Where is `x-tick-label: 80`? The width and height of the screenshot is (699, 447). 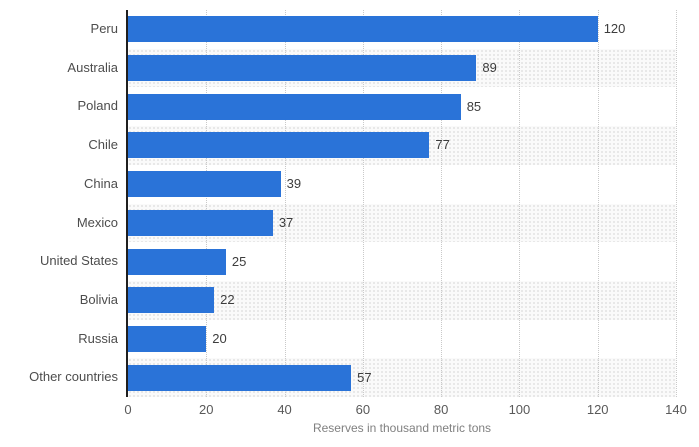 x-tick-label: 80 is located at coordinates (441, 409).